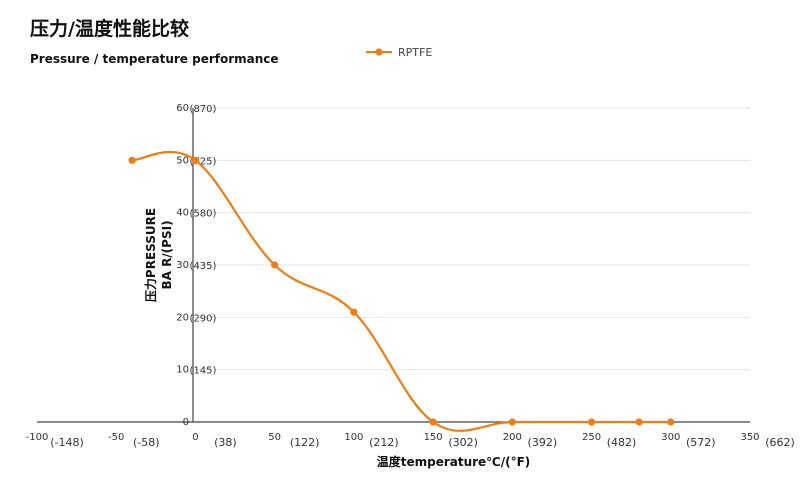 Image resolution: width=800 pixels, height=478 pixels. Describe the element at coordinates (463, 442) in the screenshot. I see `x-tick-f-label: (302)` at that location.